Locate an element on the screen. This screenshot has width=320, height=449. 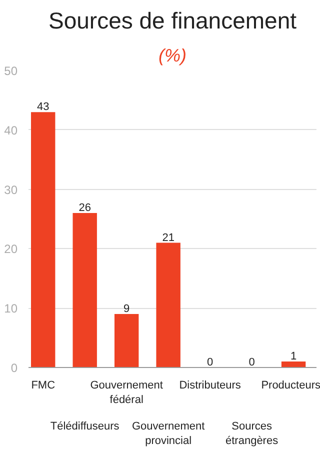
data-label: 43 is located at coordinates (43, 107).